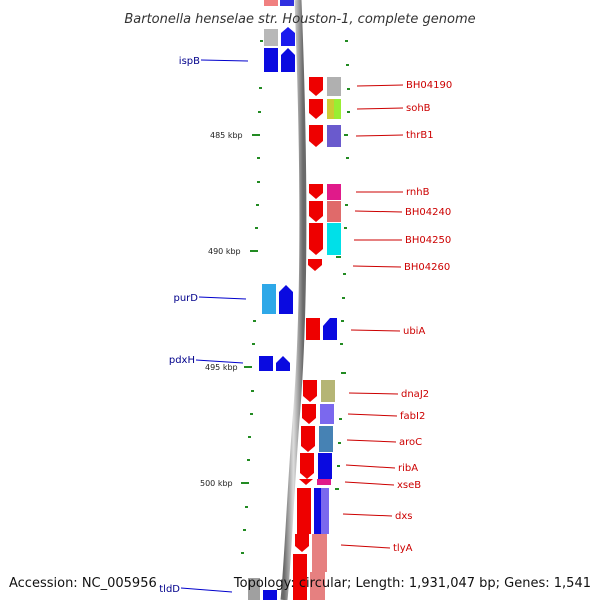  Describe the element at coordinates (293, 300) in the screenshot. I see `chromosome-backbone` at that location.